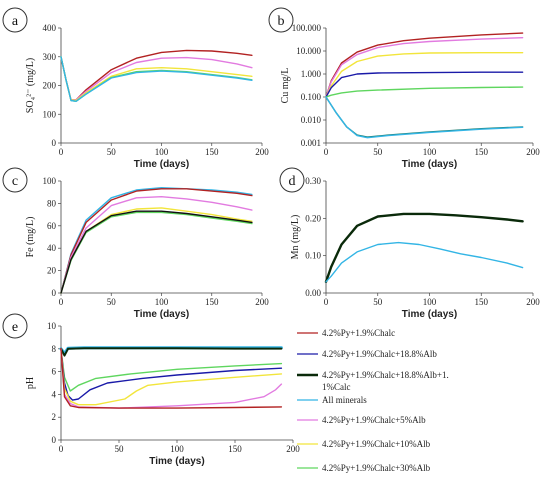  What do you see at coordinates (52, 326) in the screenshot?
I see `y-tick-label: 10` at bounding box center [52, 326].